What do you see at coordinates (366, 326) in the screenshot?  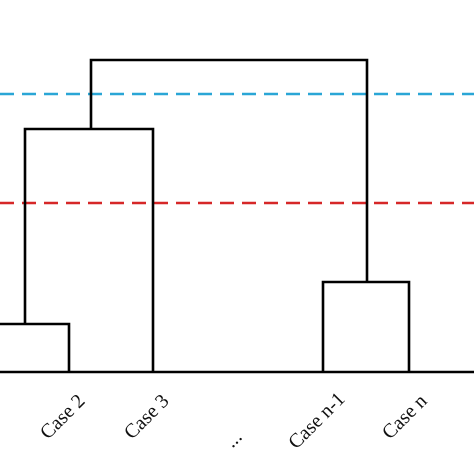 I see `cluster-case-n-1-n` at bounding box center [366, 326].